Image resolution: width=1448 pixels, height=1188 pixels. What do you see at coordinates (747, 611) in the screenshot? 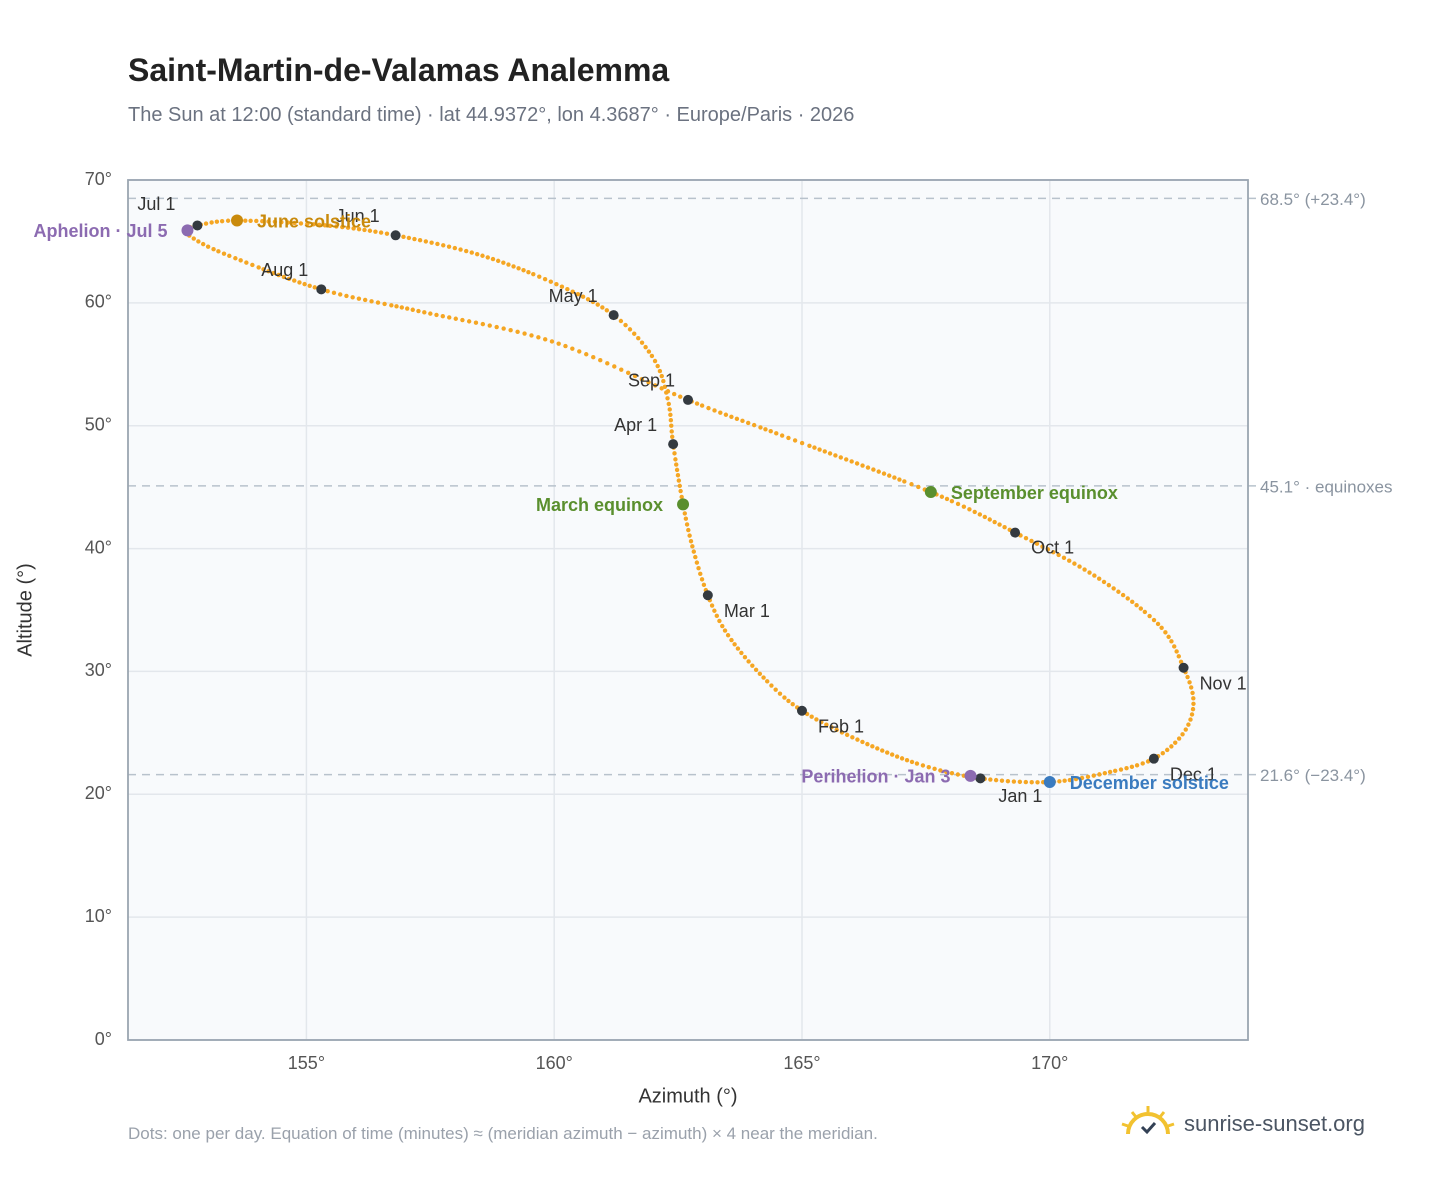
I see `month-label: Mar 1` at bounding box center [747, 611].